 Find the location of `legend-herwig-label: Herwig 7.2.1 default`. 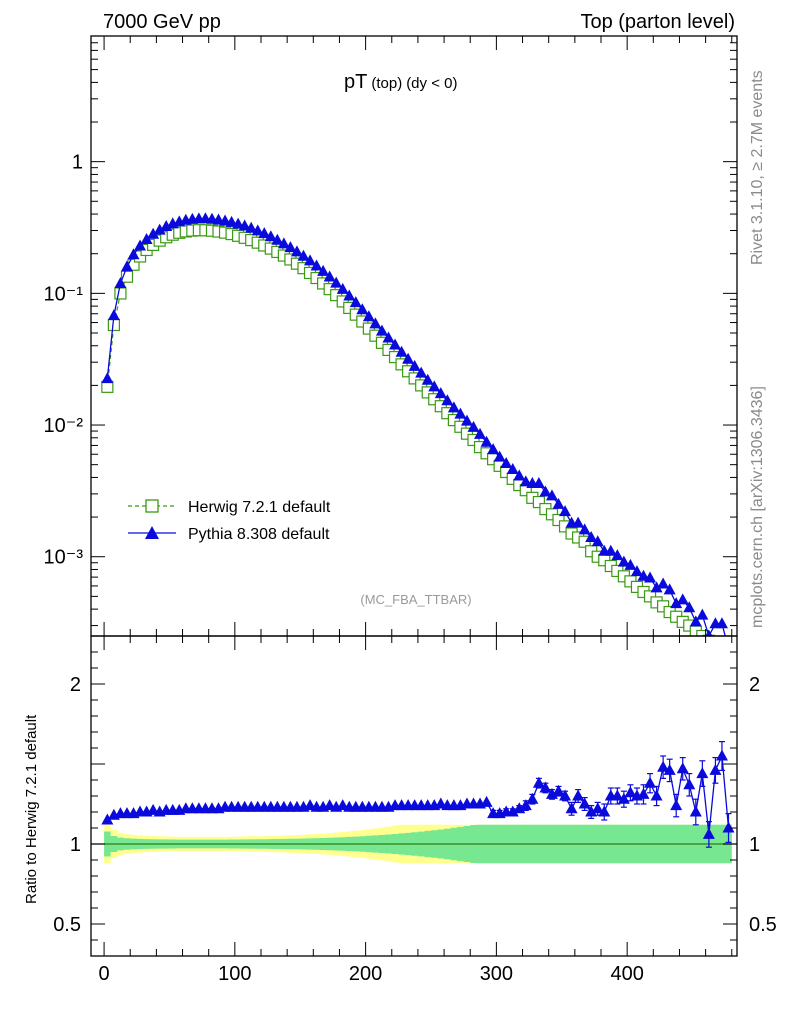

legend-herwig-label: Herwig 7.2.1 default is located at coordinates (259, 507).